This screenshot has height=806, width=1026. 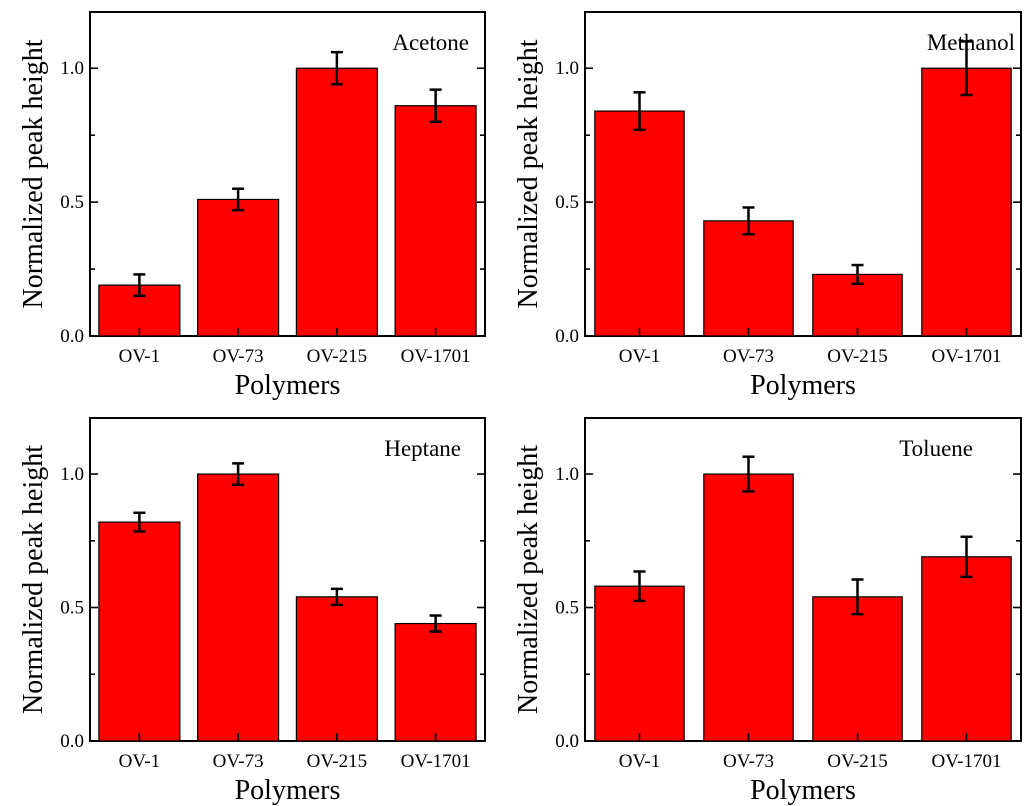 I want to click on panel-title: Heptane, so click(x=422, y=448).